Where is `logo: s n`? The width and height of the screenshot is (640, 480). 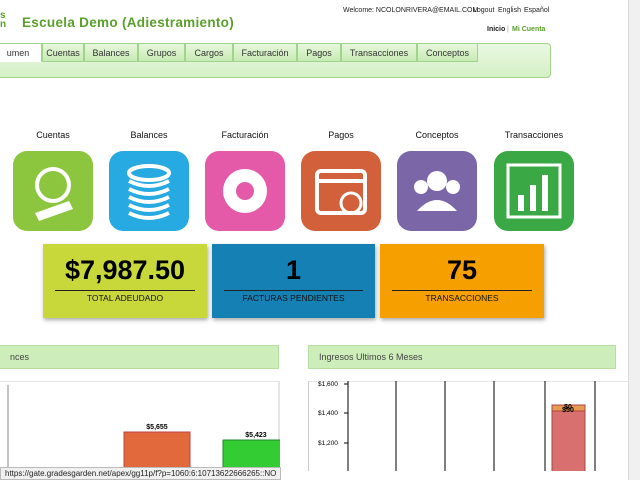 logo: s n is located at coordinates (3, 20).